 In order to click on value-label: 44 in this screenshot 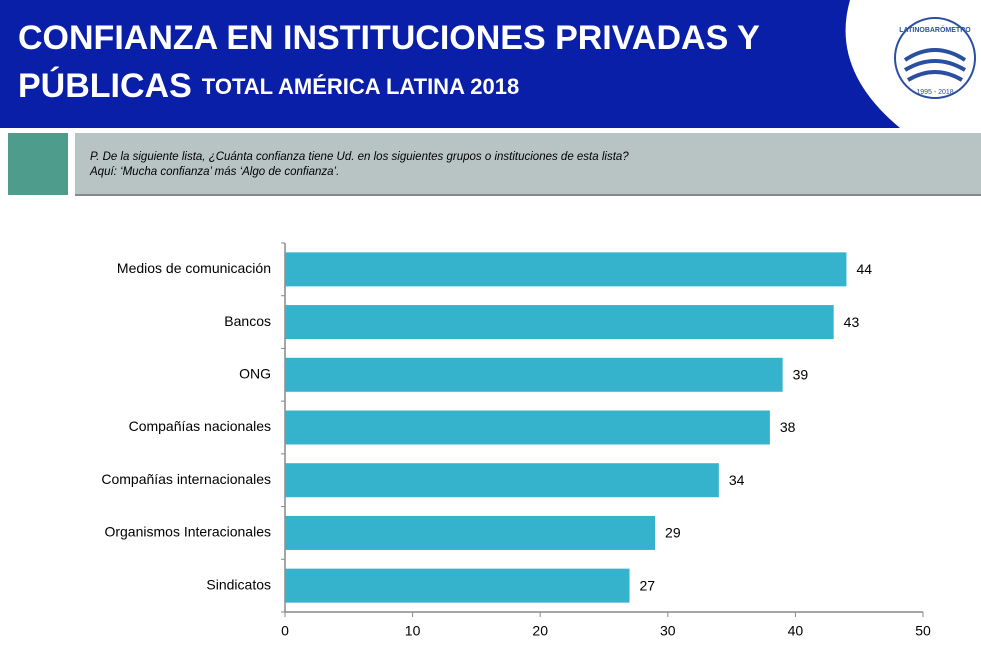, I will do `click(864, 269)`.